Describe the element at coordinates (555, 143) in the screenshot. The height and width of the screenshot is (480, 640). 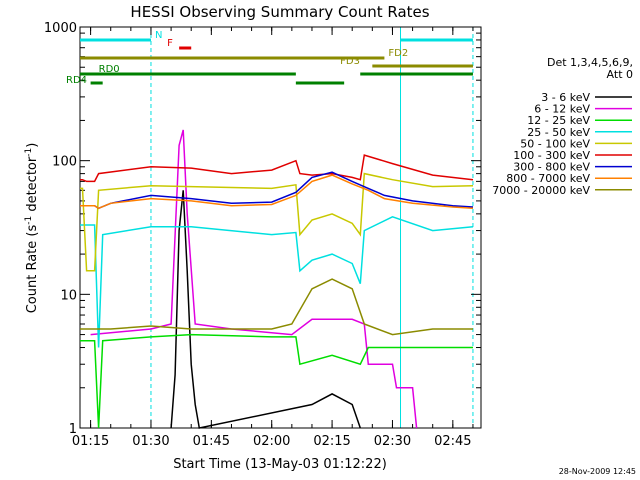
I see `legend-entry-label: 50 - 100 keV` at that location.